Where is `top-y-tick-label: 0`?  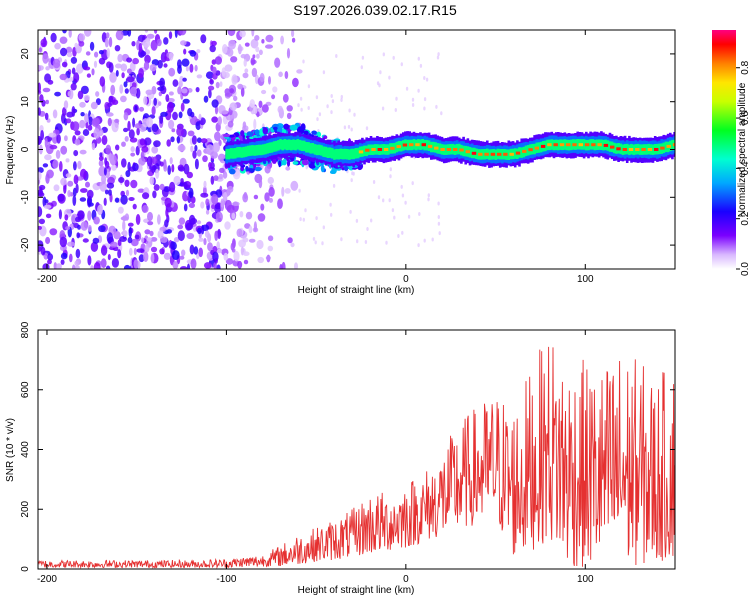
top-y-tick-label: 0 is located at coordinates (25, 149).